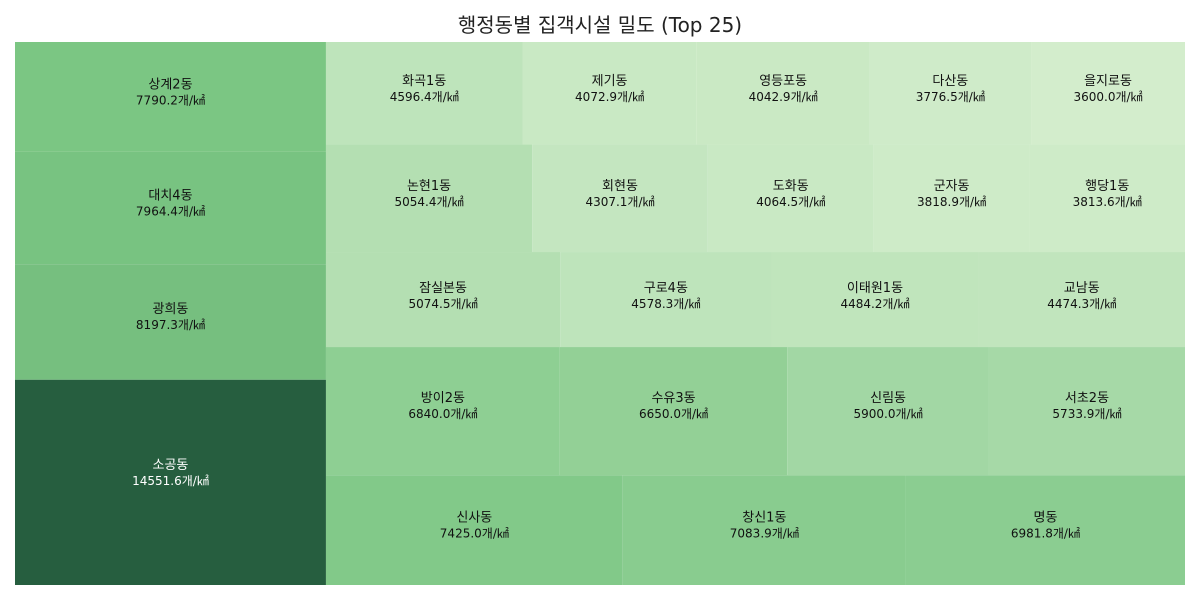 The width and height of the screenshot is (1200, 605). Describe the element at coordinates (764, 518) in the screenshot. I see `cell-name-label: 창신1동` at that location.